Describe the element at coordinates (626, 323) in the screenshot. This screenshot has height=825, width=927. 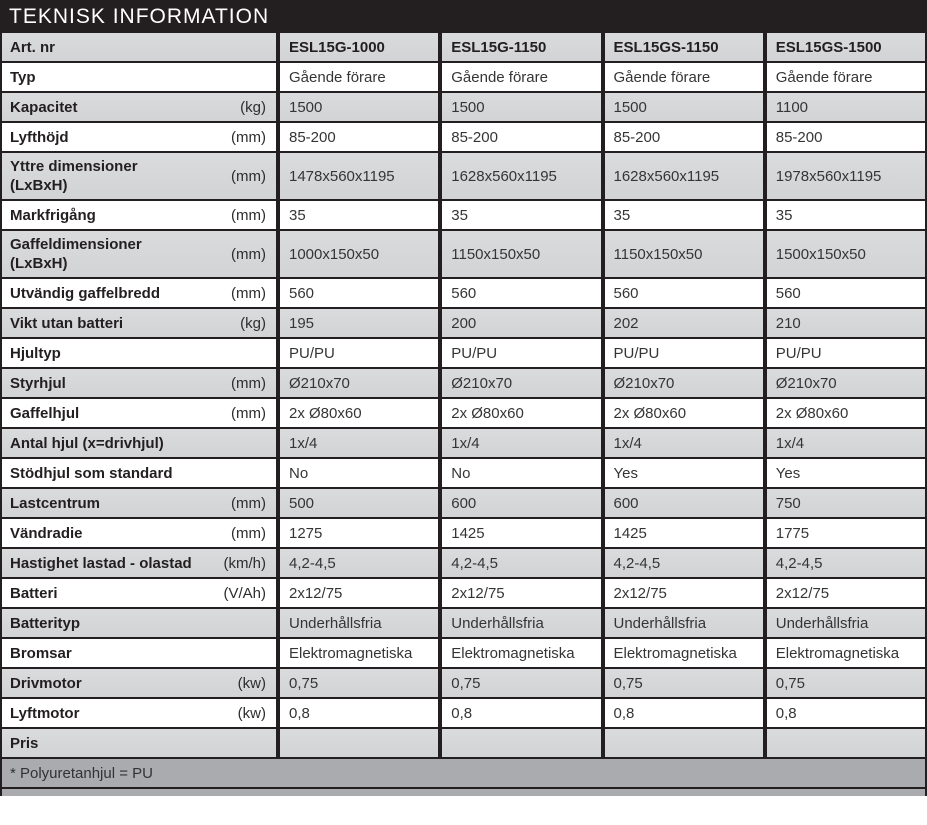
I see `row-value: 202` at that location.